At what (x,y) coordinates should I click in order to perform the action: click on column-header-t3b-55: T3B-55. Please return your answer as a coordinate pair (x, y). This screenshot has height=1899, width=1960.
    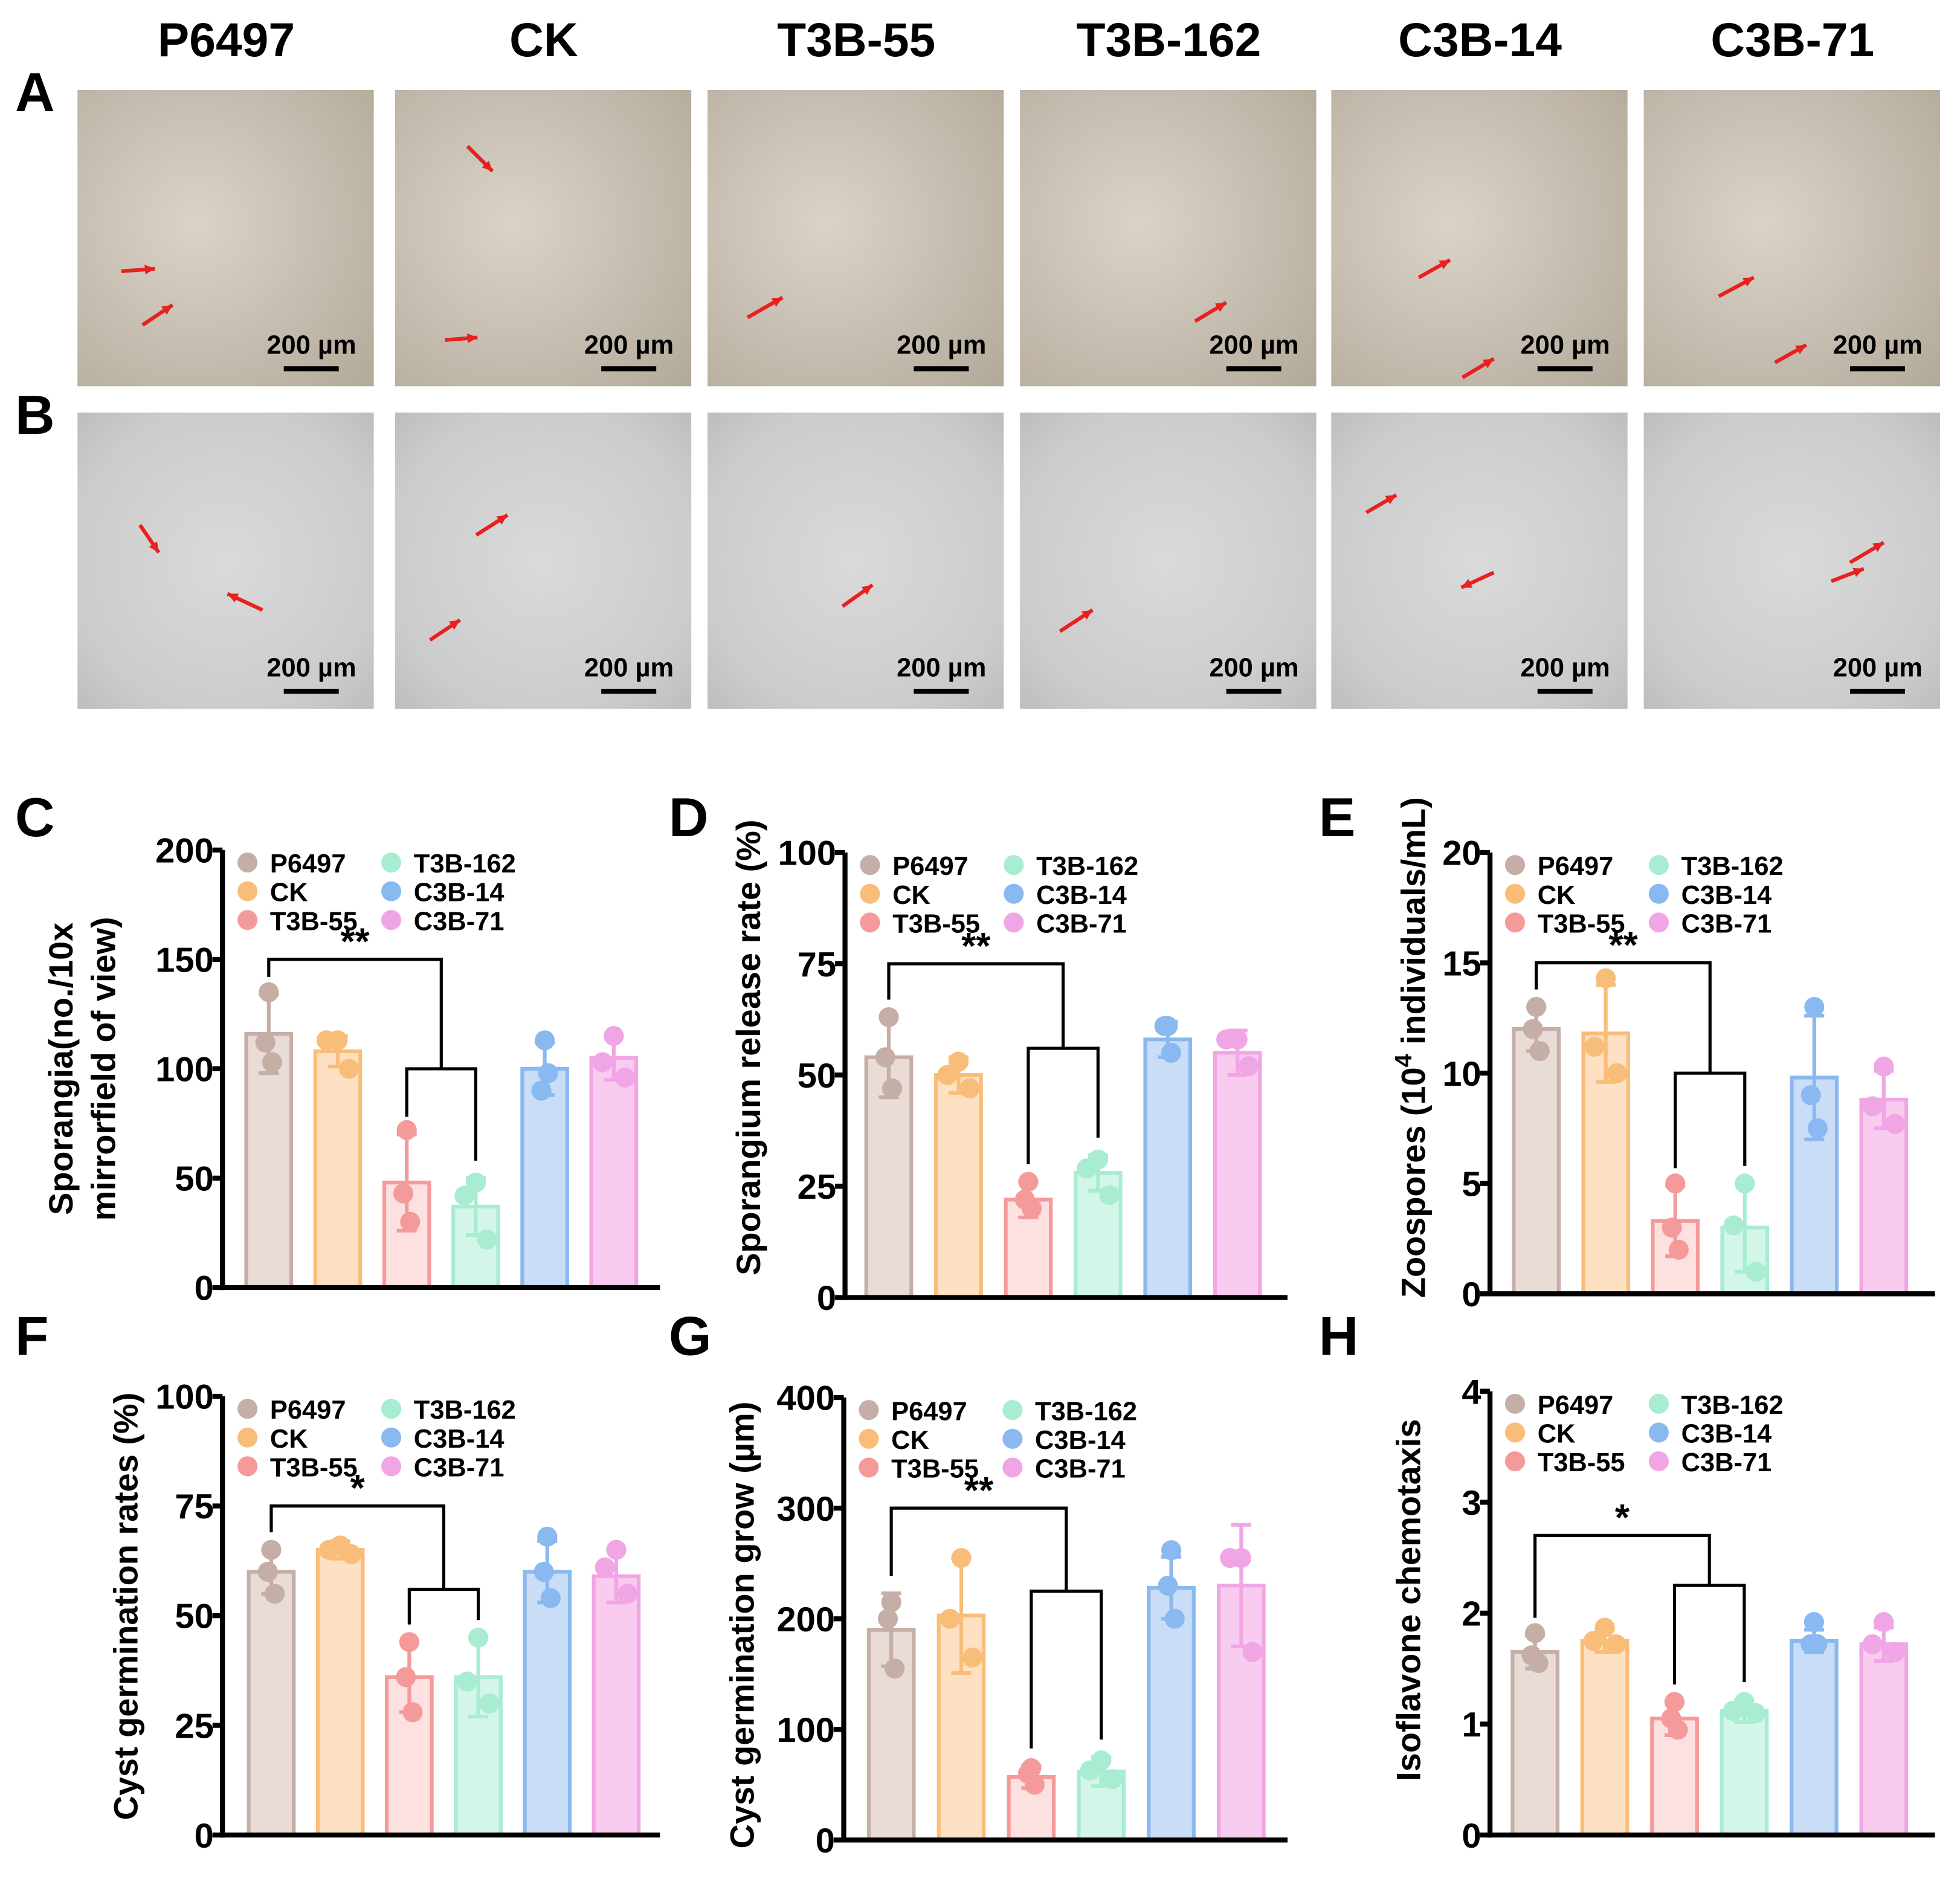
    Looking at the image, I should click on (856, 41).